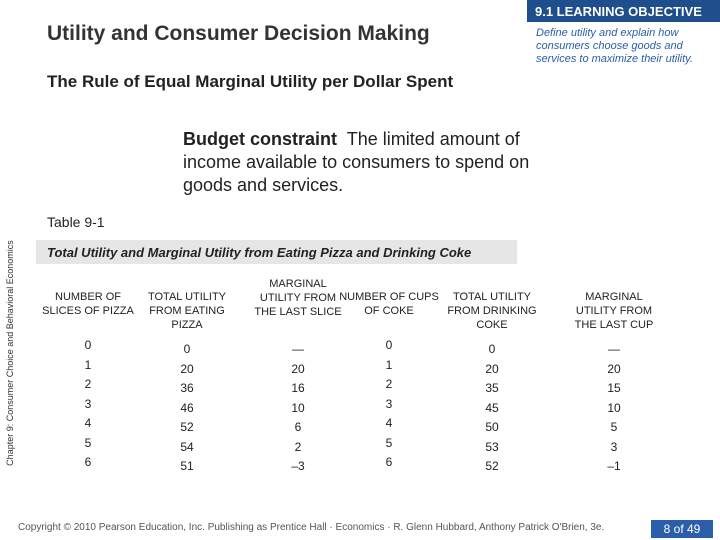  What do you see at coordinates (492, 407) in the screenshot?
I see `table-cell: 45` at bounding box center [492, 407].